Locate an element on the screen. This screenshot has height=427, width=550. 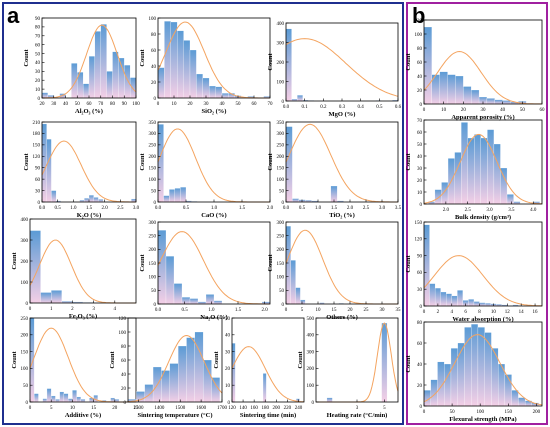
x-tick-label: 1400 is located at coordinates (159, 408).